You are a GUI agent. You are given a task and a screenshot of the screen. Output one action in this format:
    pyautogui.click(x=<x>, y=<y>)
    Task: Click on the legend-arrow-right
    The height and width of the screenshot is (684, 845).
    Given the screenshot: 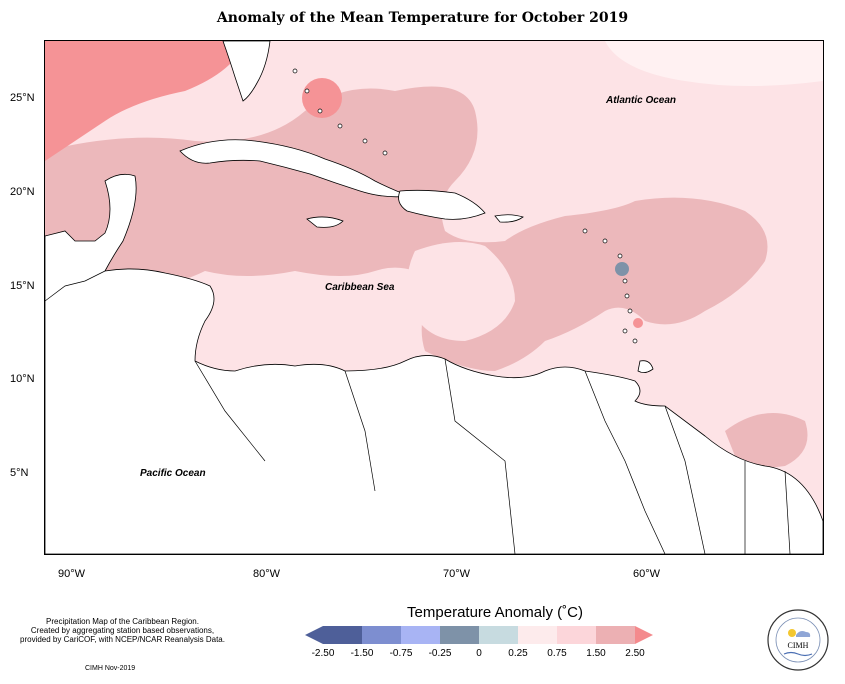 What is the action you would take?
    pyautogui.click(x=644, y=635)
    